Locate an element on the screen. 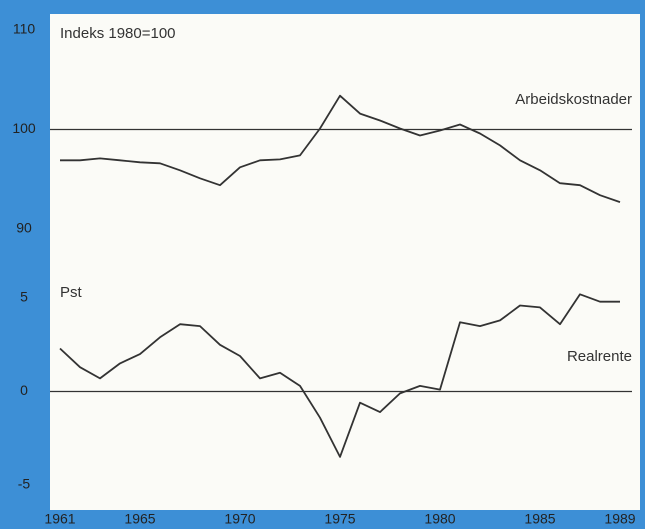 Image resolution: width=645 pixels, height=529 pixels. x-tick-label: 1980 is located at coordinates (439, 519).